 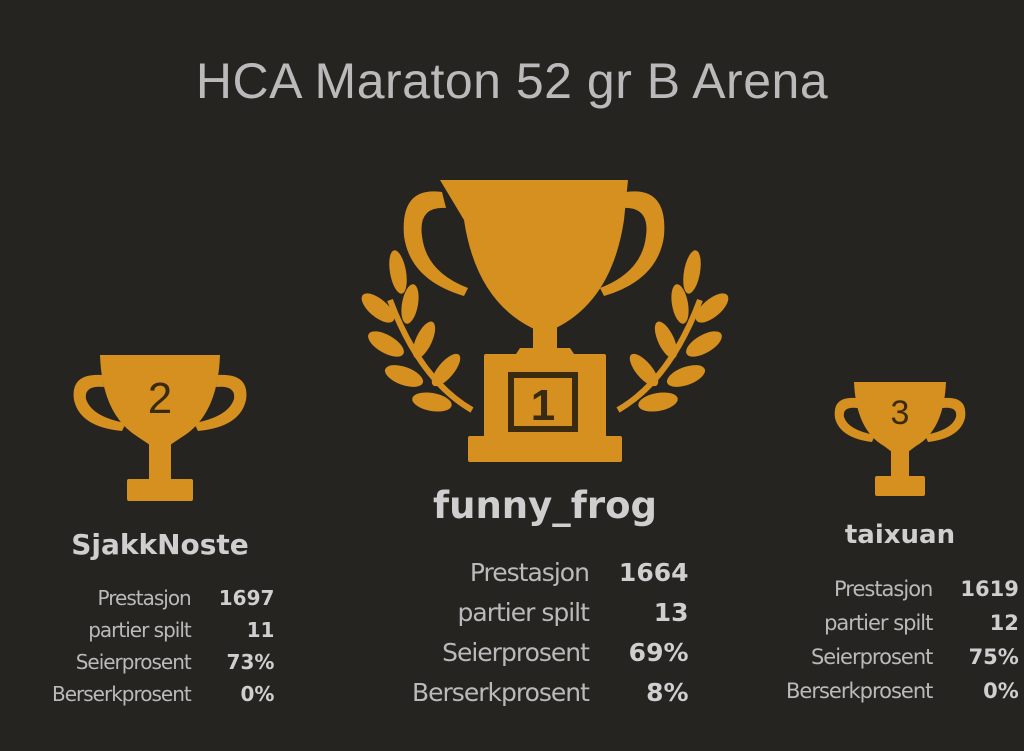 What do you see at coordinates (989, 589) in the screenshot?
I see `stat-value: 1619` at bounding box center [989, 589].